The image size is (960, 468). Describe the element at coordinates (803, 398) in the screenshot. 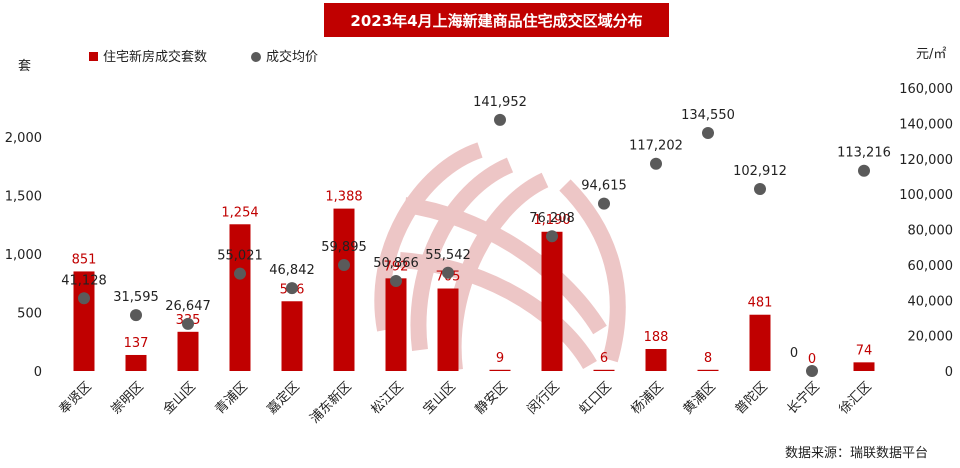

I see `x-category-label: 长宁区` at that location.